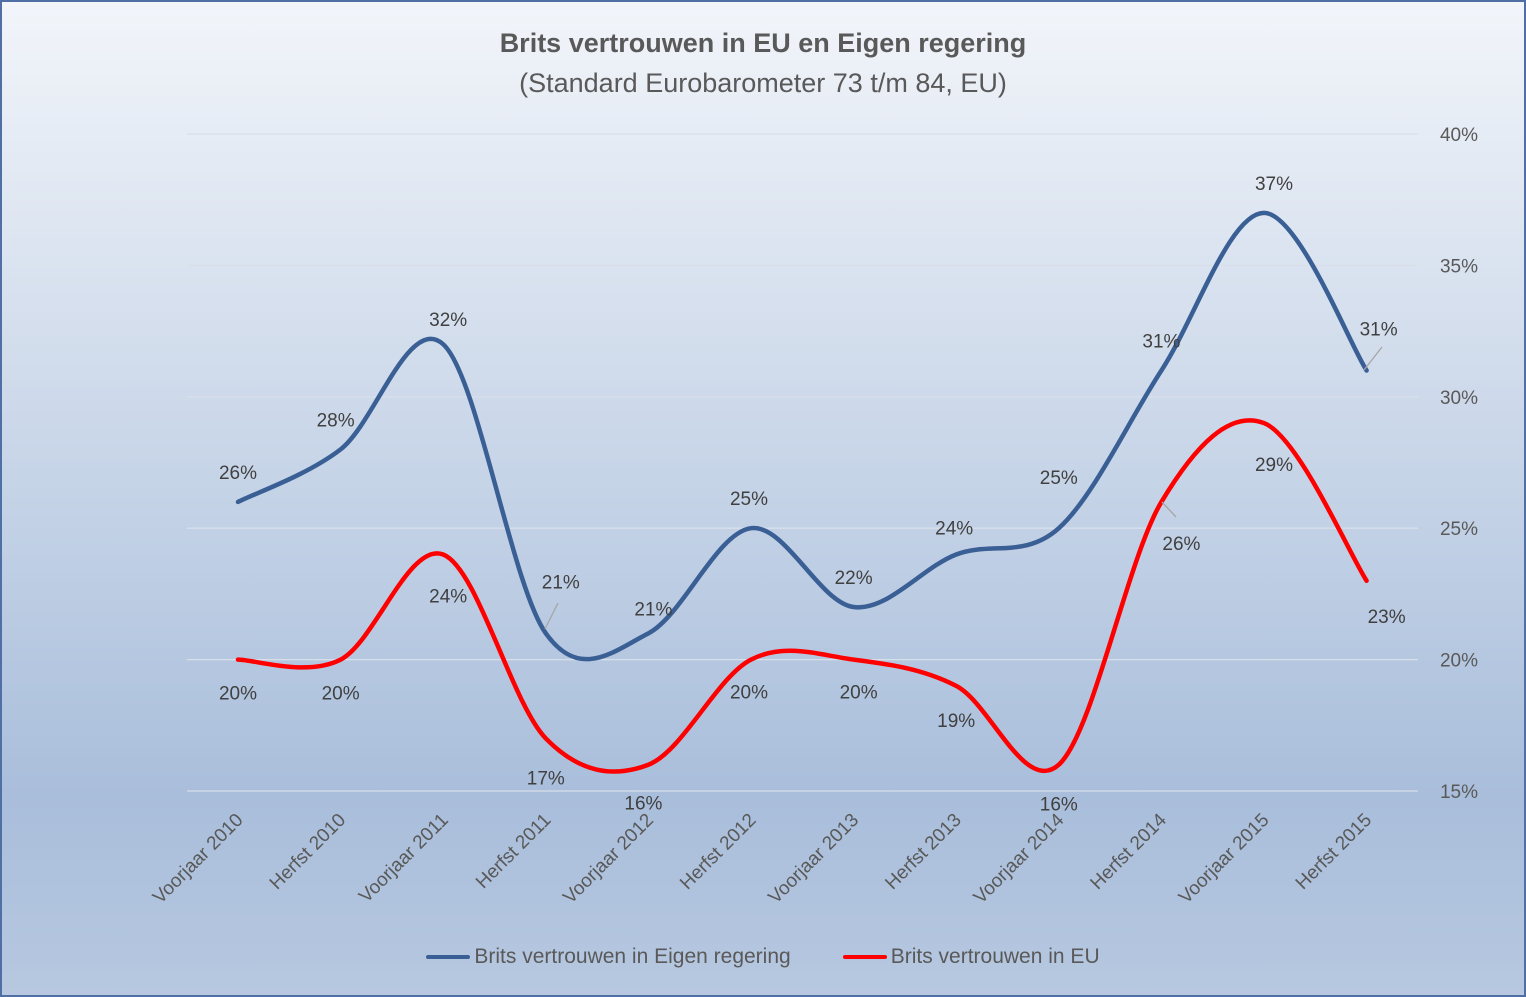  Describe the element at coordinates (1459, 398) in the screenshot. I see `y-tick-label: 30%` at that location.